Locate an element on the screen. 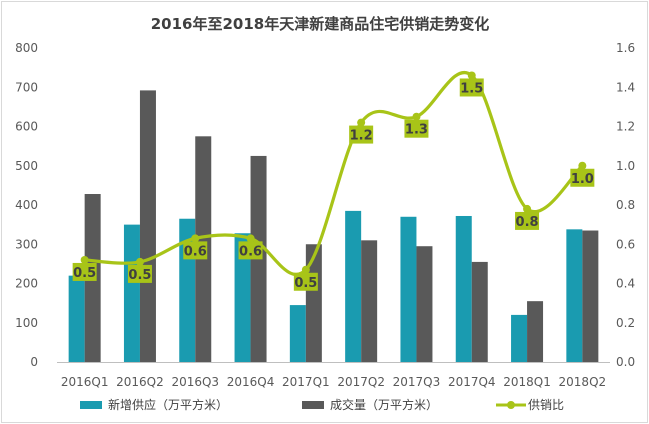 This screenshot has width=649, height=424. y-left-tick-label: 400 is located at coordinates (26, 205).